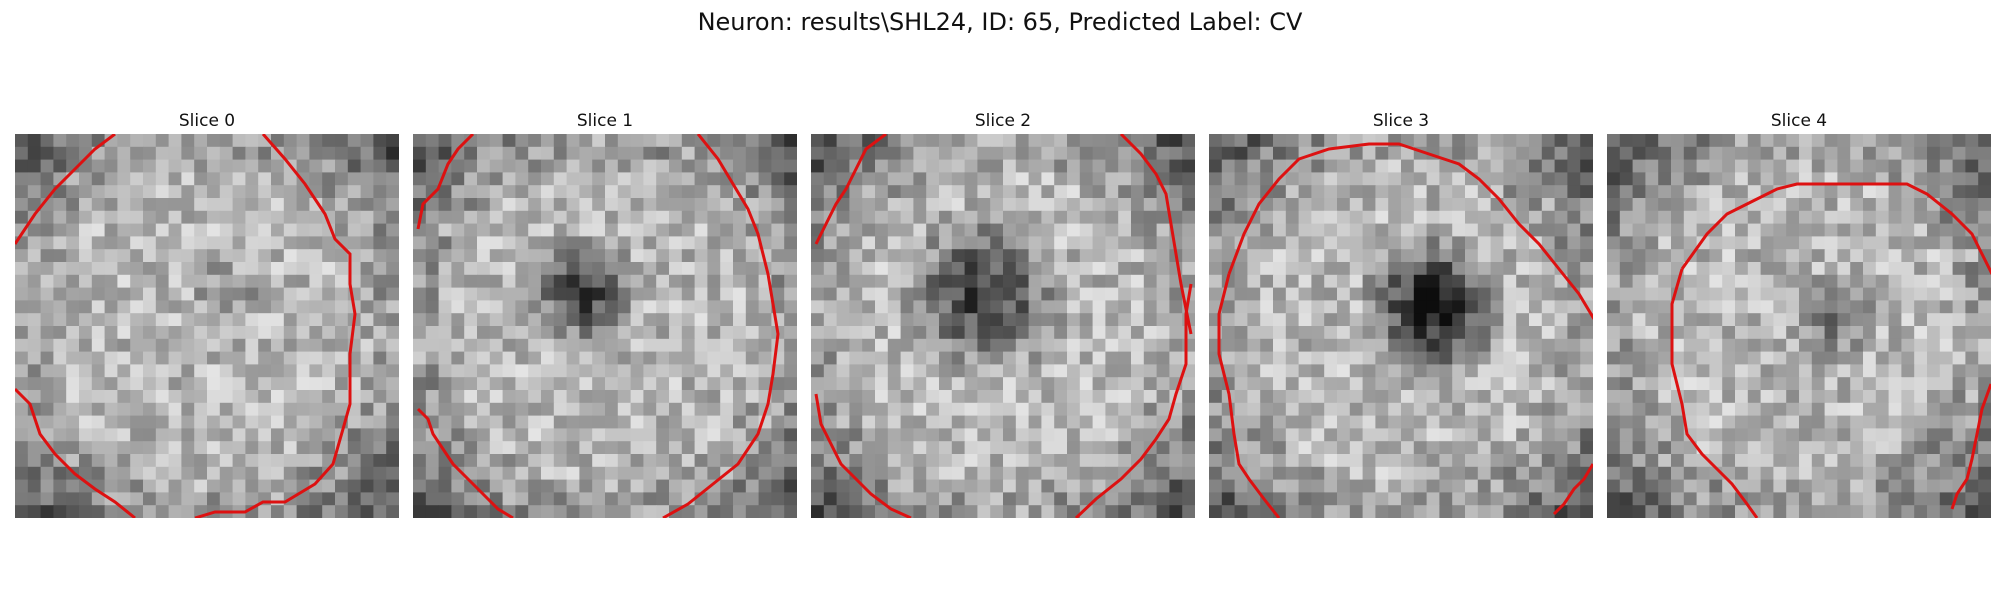 This screenshot has width=2000, height=600. Describe the element at coordinates (605, 121) in the screenshot. I see `slice-title-1: Slice 1` at that location.